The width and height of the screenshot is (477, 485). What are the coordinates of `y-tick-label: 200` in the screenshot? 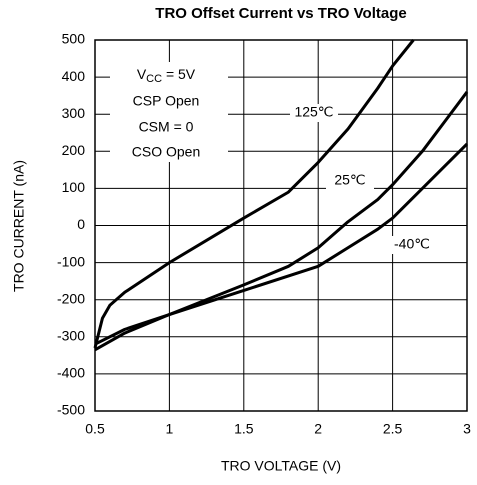 It's located at (74, 150).